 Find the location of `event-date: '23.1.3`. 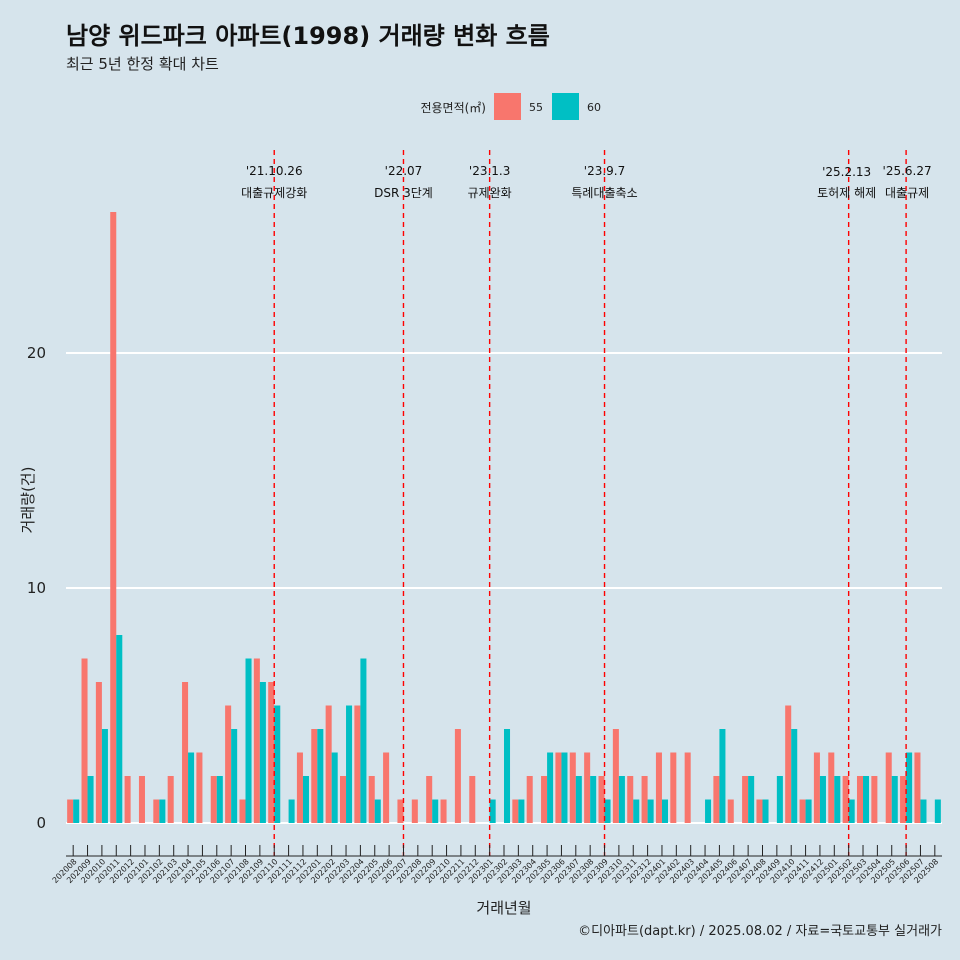

event-date: '23.1.3 is located at coordinates (489, 171).